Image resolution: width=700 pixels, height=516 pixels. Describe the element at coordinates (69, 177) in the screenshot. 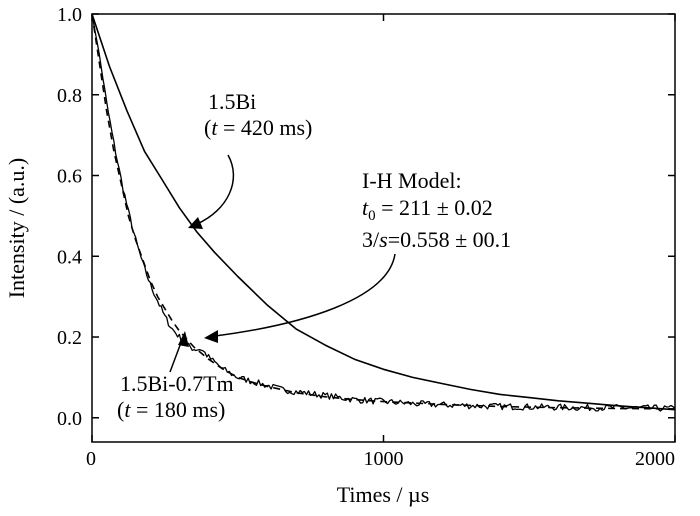

I see `y-tick-label: 0.6` at that location.